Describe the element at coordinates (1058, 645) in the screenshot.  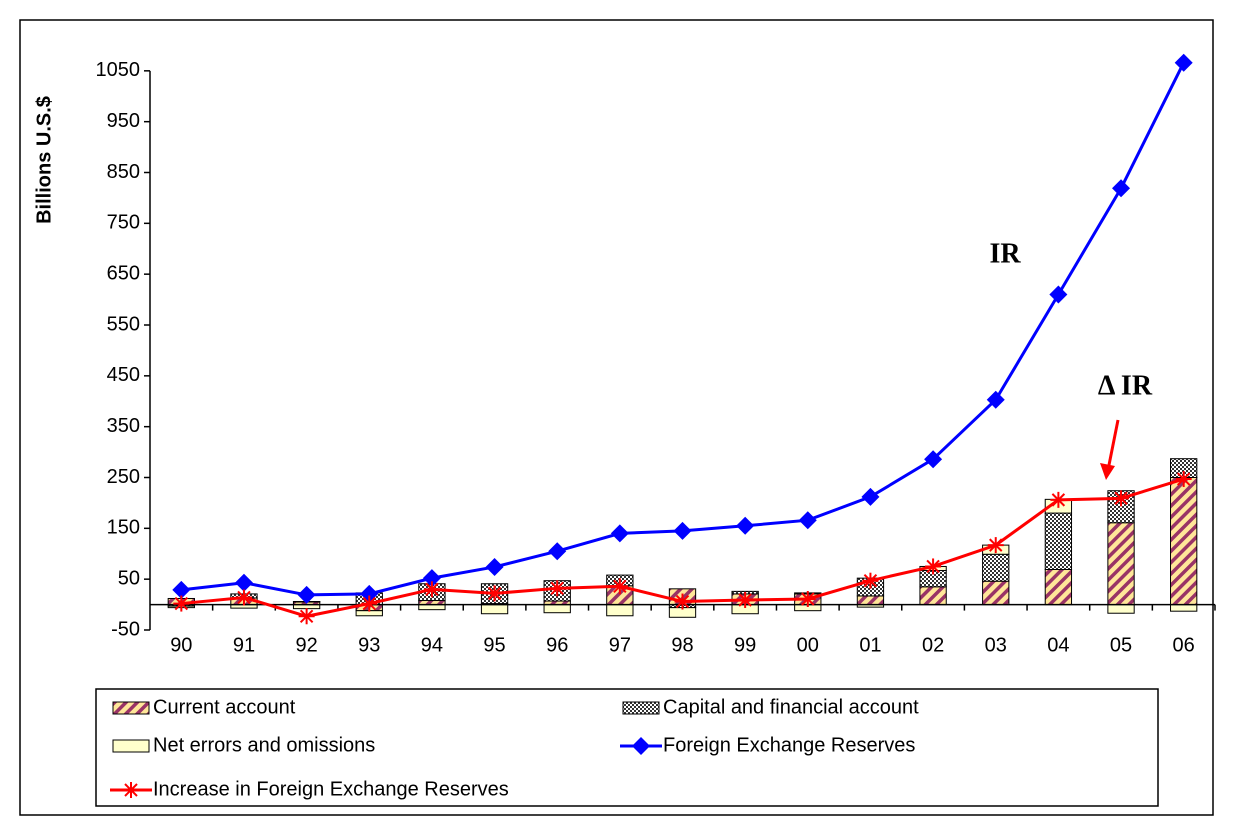
I see `x-tick-label: 04` at that location.